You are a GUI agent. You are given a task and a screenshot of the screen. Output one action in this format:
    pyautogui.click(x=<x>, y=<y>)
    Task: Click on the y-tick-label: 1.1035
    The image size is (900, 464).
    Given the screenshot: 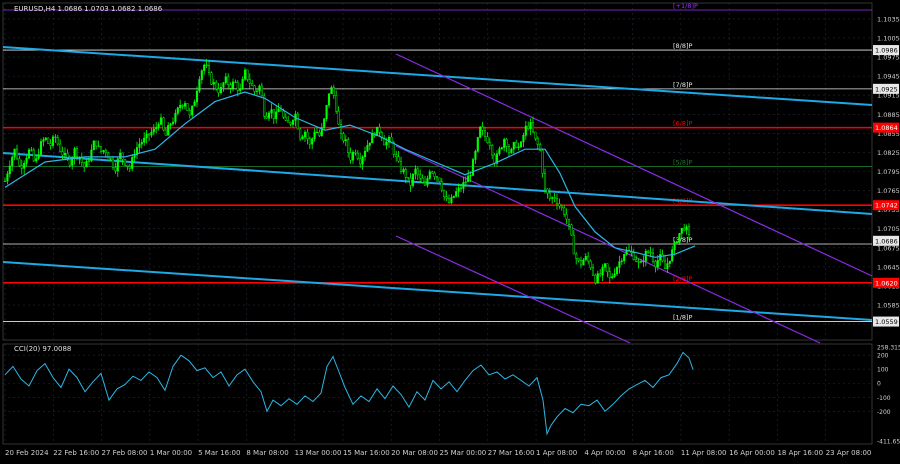 What is the action you would take?
    pyautogui.click(x=888, y=19)
    